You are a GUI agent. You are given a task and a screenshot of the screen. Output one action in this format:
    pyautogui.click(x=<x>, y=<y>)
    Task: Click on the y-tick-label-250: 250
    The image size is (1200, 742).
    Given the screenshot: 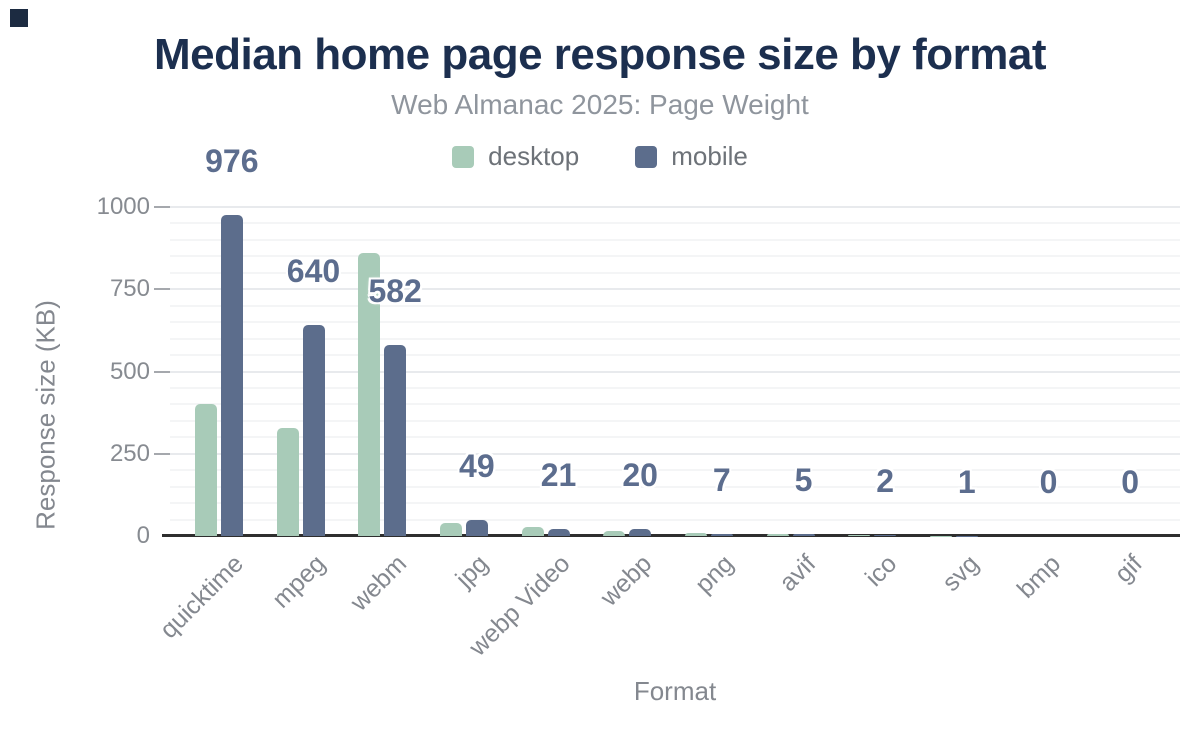 What is the action you would take?
    pyautogui.click(x=129, y=453)
    